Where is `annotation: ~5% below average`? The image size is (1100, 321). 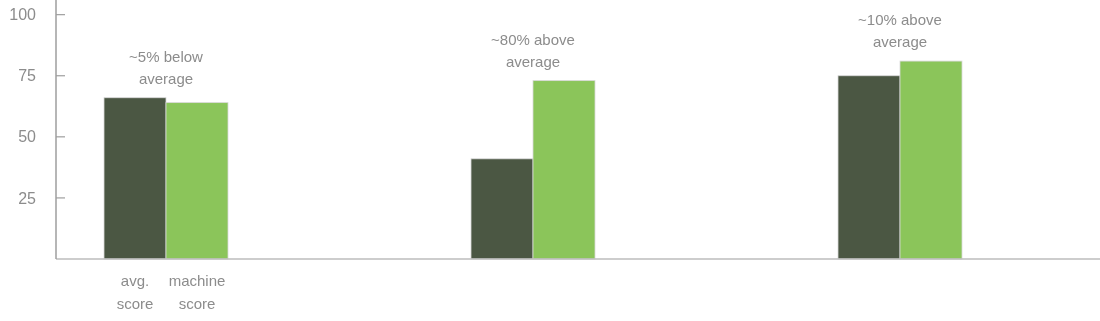
annotation: ~5% below average is located at coordinates (166, 67).